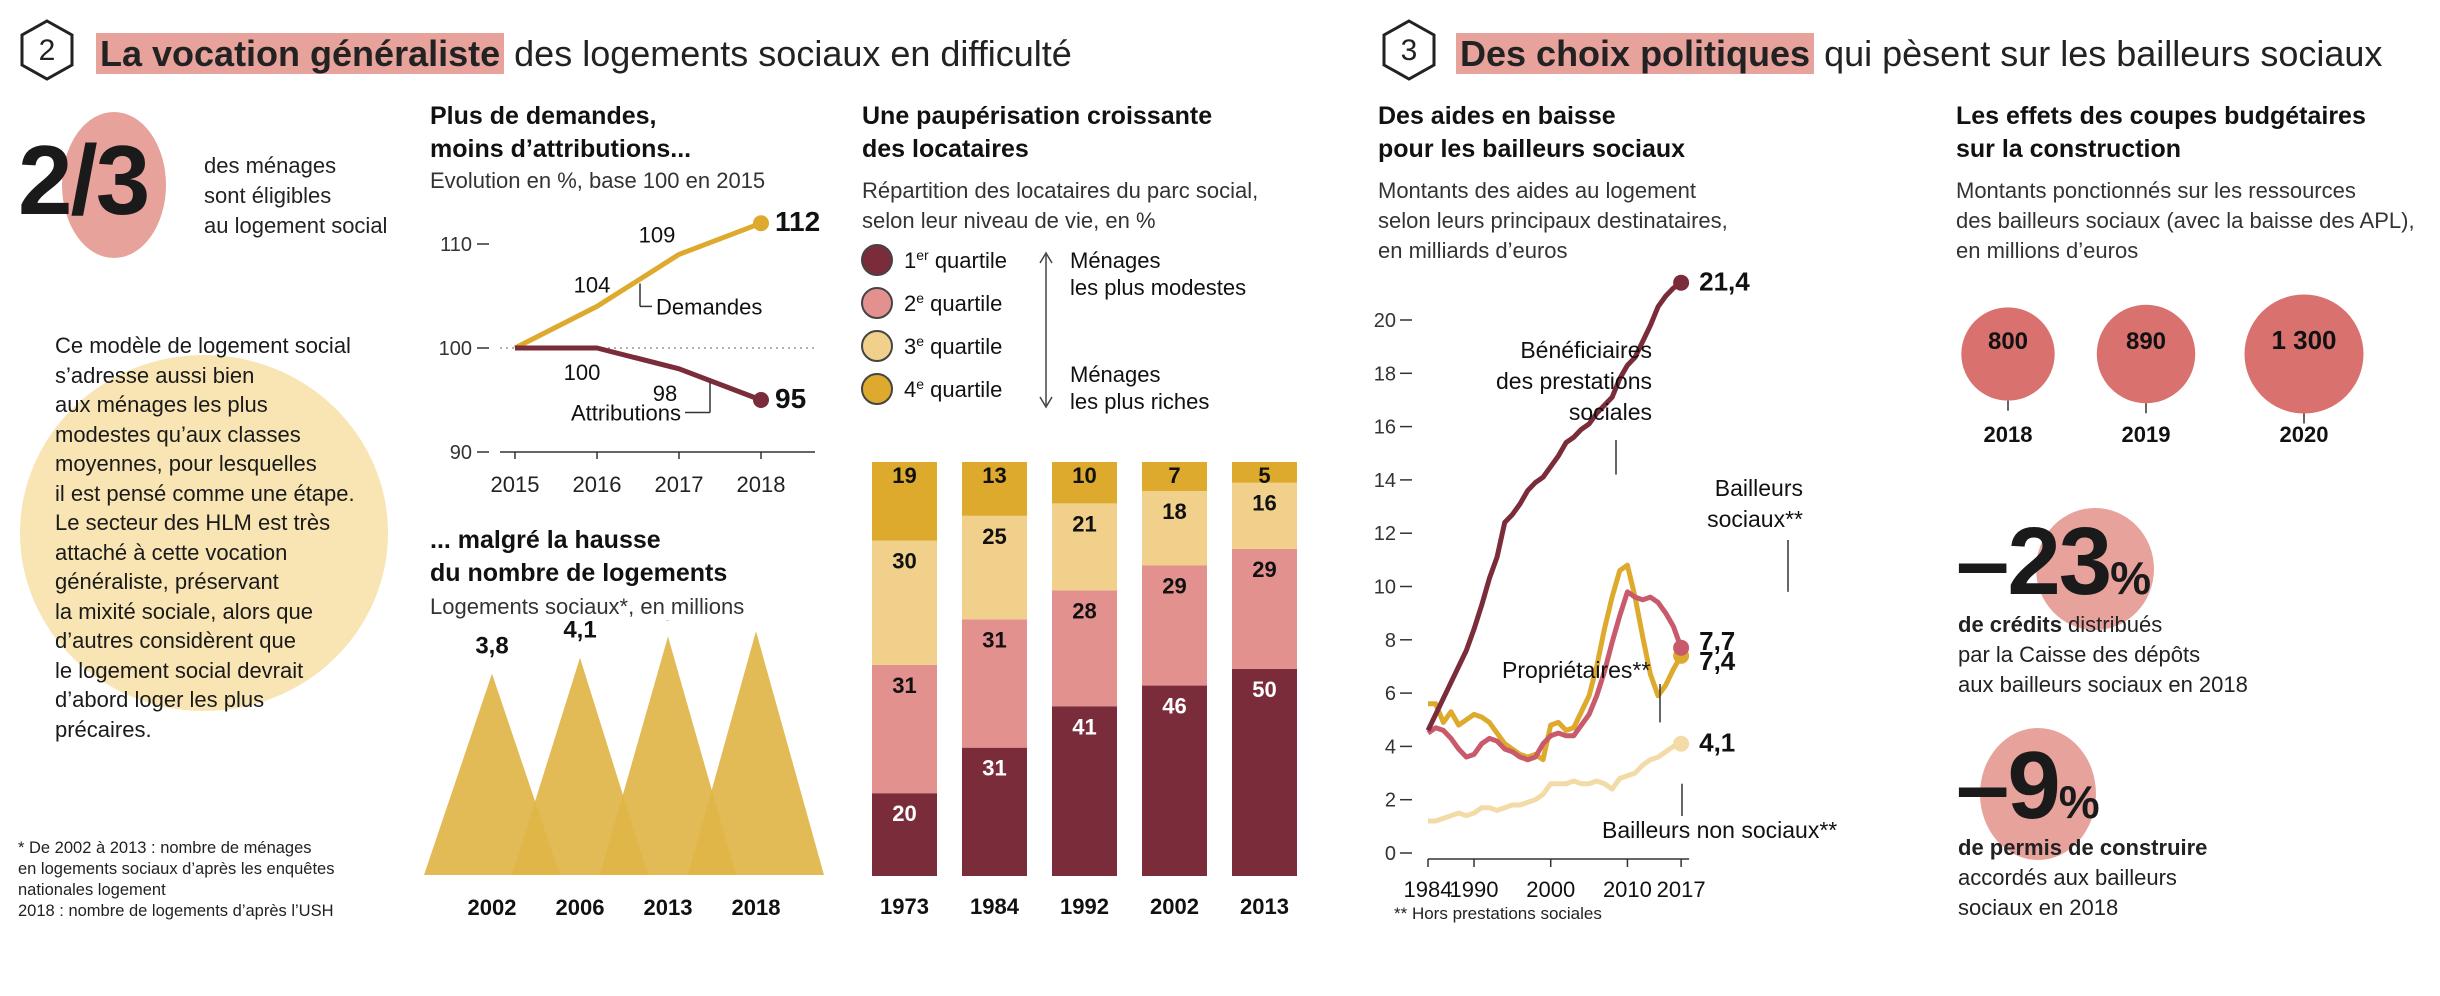 This screenshot has height=996, width=2440. Describe the element at coordinates (904, 501) in the screenshot. I see `stack-segment-q4-1973` at that location.